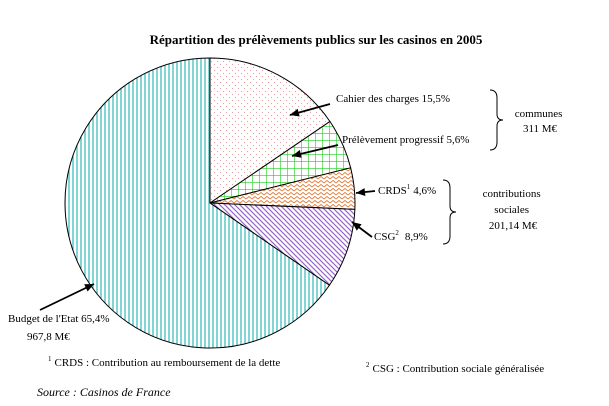 The image size is (609, 406). Describe the element at coordinates (449, 212) in the screenshot. I see `brace-contributions` at that location.